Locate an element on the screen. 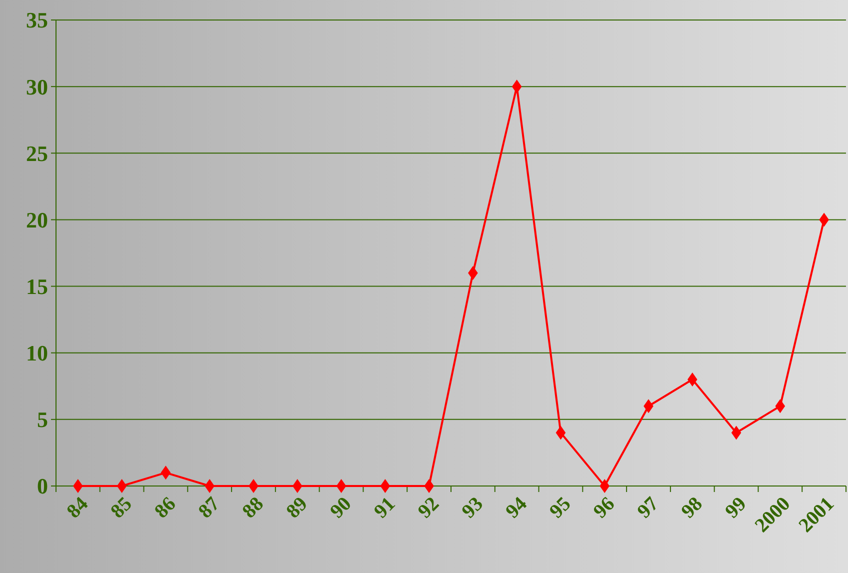 The height and width of the screenshot is (573, 848). y-tick-label: 5 is located at coordinates (42, 419).